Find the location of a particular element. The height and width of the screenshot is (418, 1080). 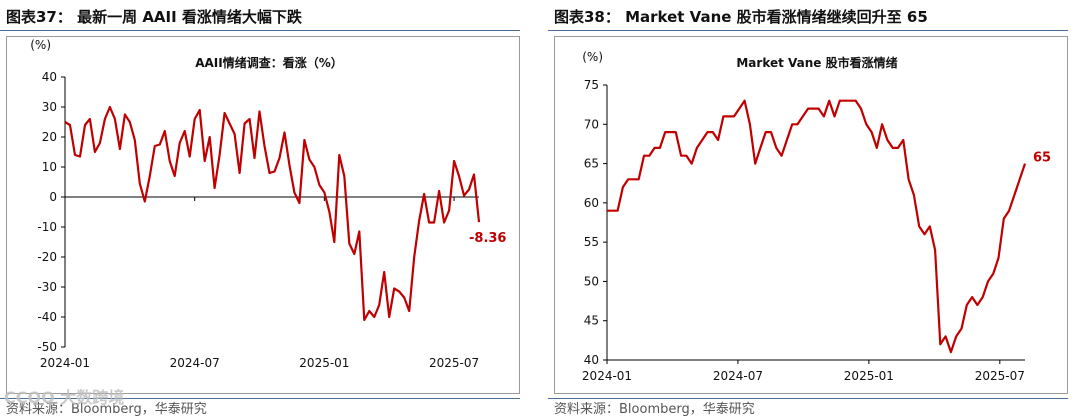

y-tick-label: 50 is located at coordinates (591, 281).